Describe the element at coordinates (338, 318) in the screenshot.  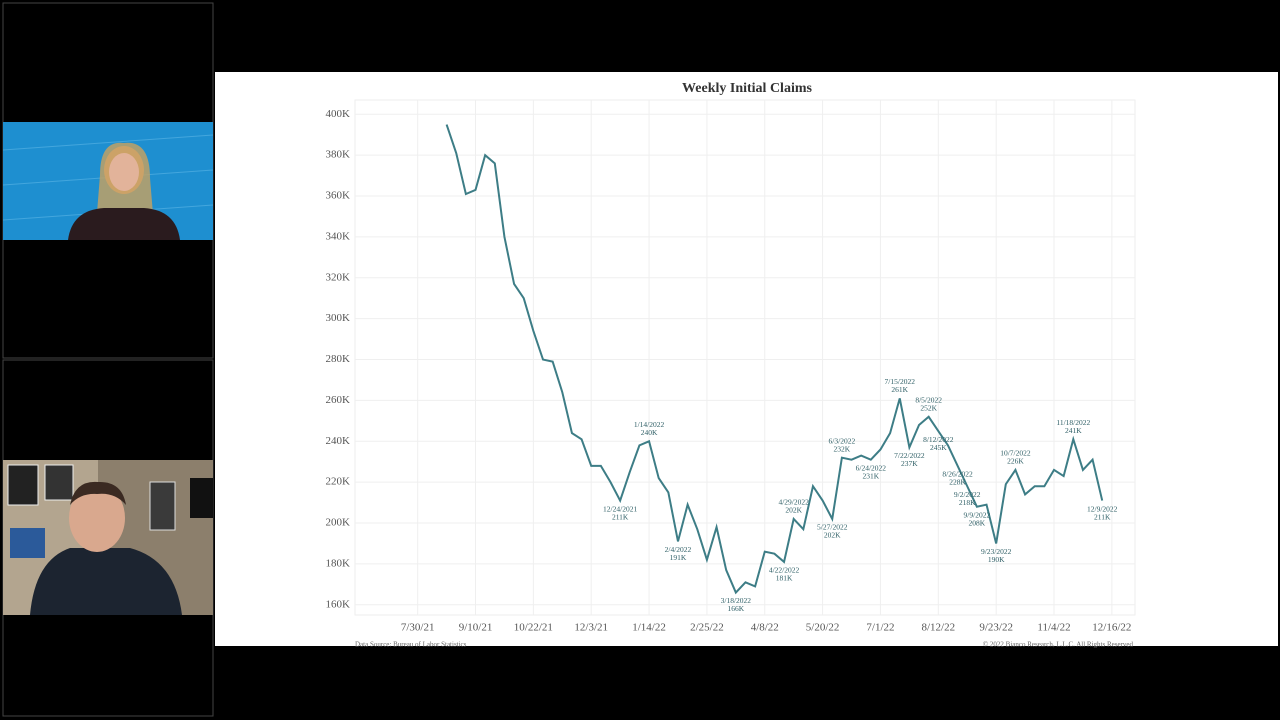
I see `y-tick-label: 300K` at that location.